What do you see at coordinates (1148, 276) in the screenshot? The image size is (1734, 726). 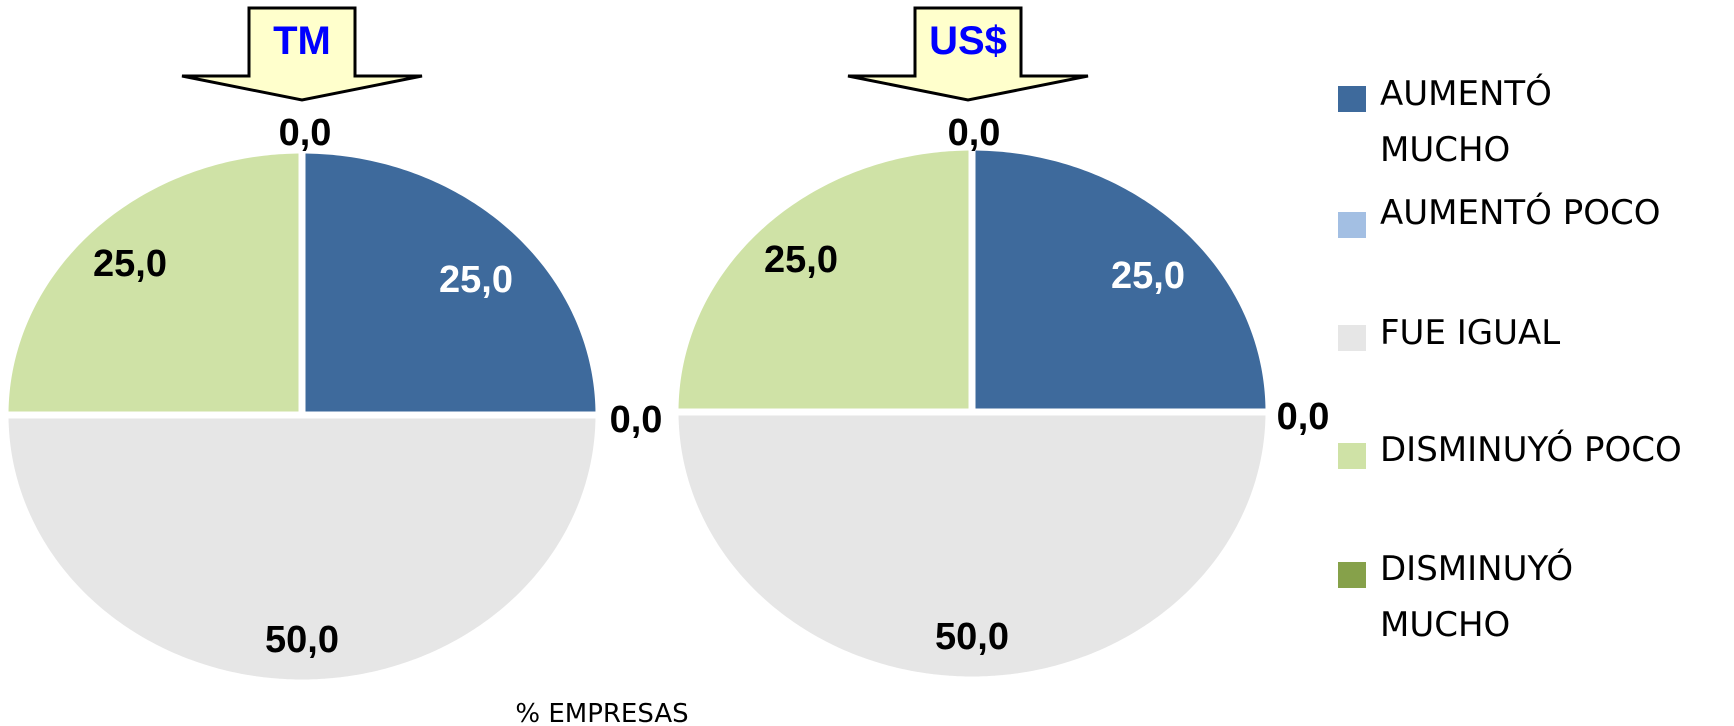 I see `data-label-us-aumento-mucho: 25,0` at bounding box center [1148, 276].